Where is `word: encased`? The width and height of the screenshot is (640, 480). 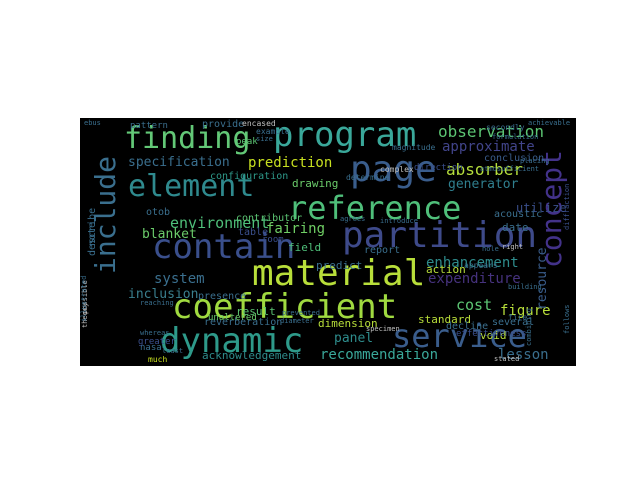 word: encased is located at coordinates (259, 123).